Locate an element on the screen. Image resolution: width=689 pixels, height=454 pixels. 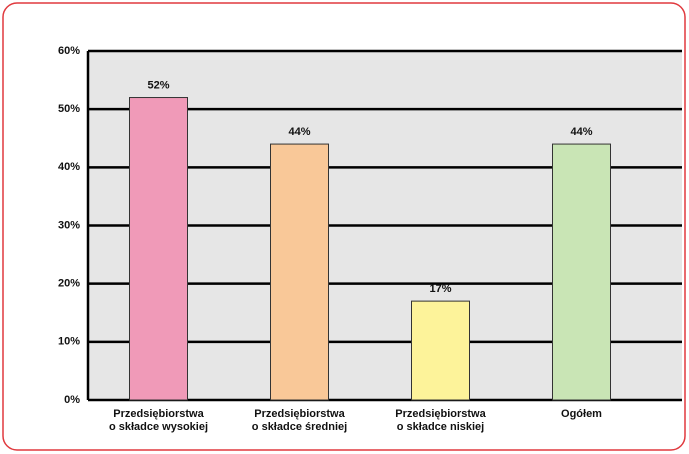
y-tick-label: 30% is located at coordinates (69, 225).